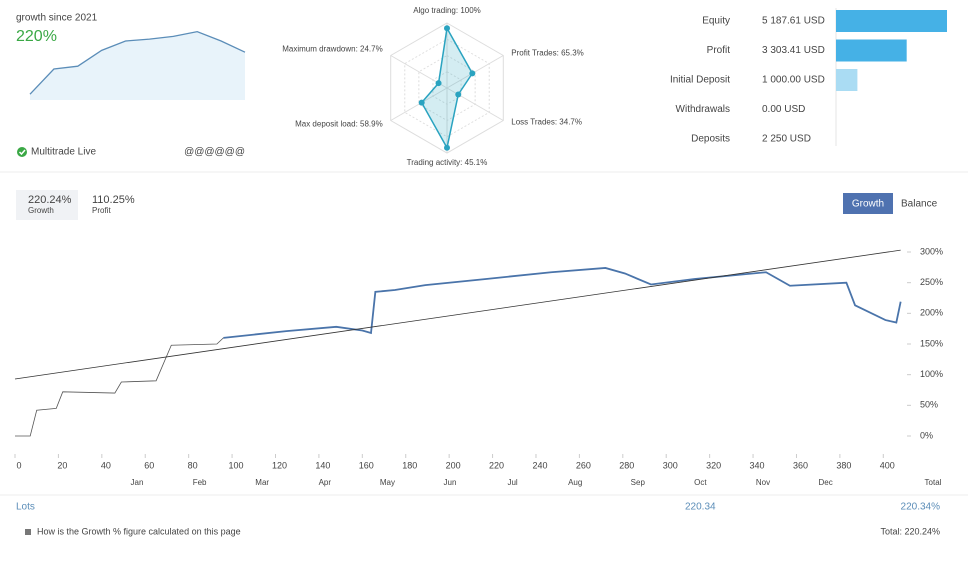 The height and width of the screenshot is (564, 968). I want to click on radar-label: Max deposit load: 58.9%, so click(339, 124).